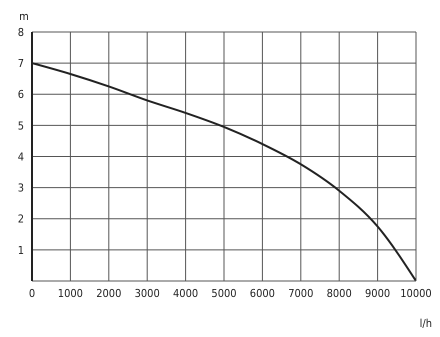 The height and width of the screenshot is (337, 440). What do you see at coordinates (377, 293) in the screenshot?
I see `x-tick-label: 9000` at bounding box center [377, 293].